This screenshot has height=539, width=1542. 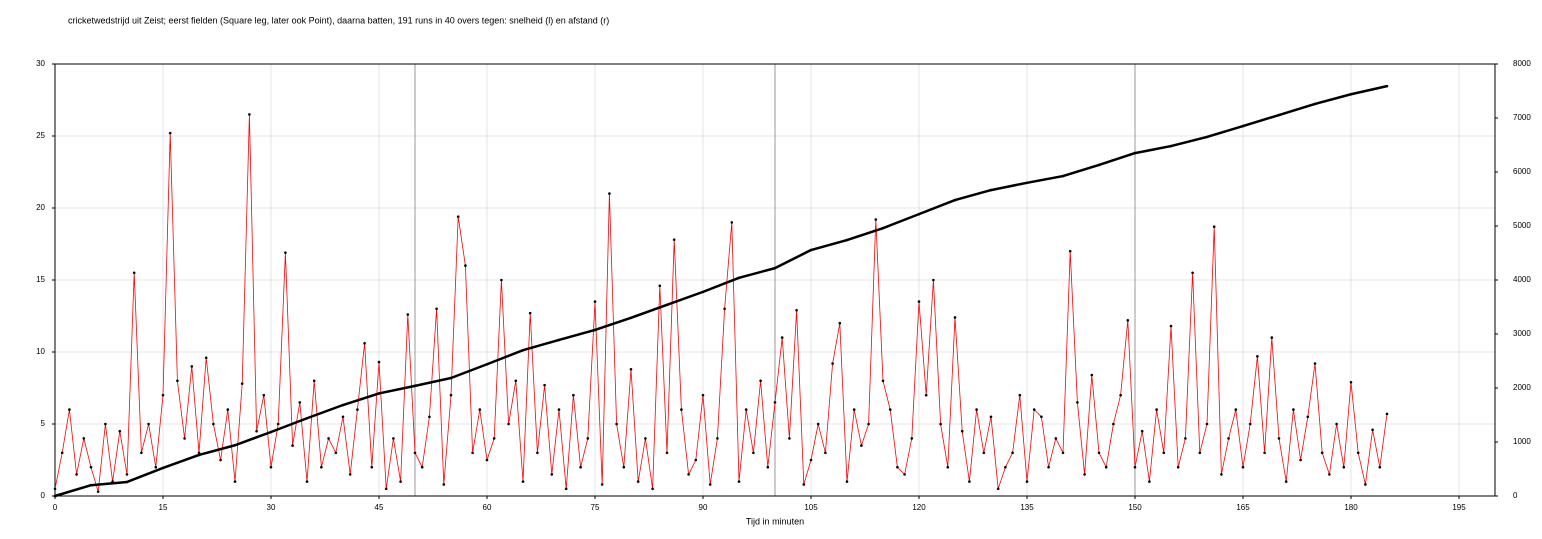 I want to click on y-tick-label: 30, so click(x=40, y=63).